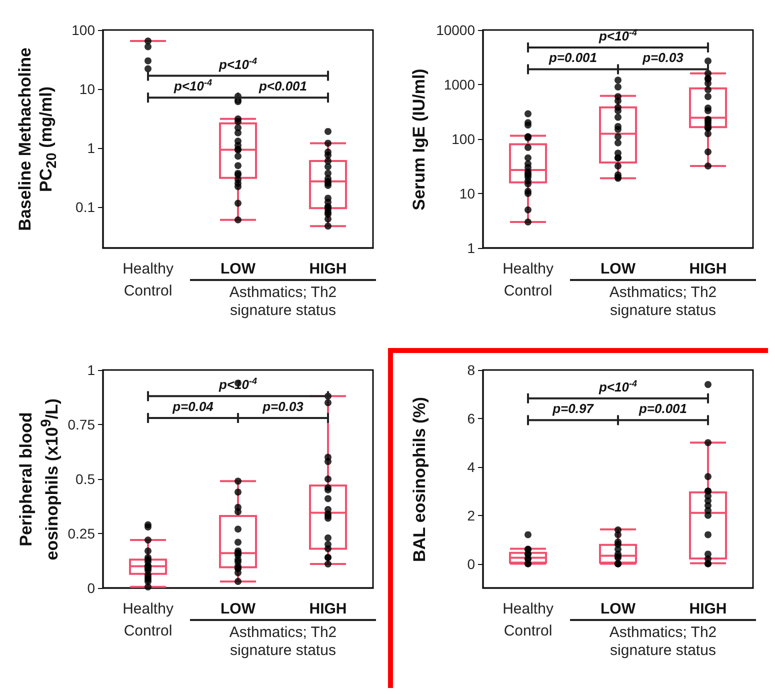 This screenshot has width=775, height=694. Describe the element at coordinates (419, 479) in the screenshot. I see `y-axis-title: BAL eosinophils (%)` at that location.